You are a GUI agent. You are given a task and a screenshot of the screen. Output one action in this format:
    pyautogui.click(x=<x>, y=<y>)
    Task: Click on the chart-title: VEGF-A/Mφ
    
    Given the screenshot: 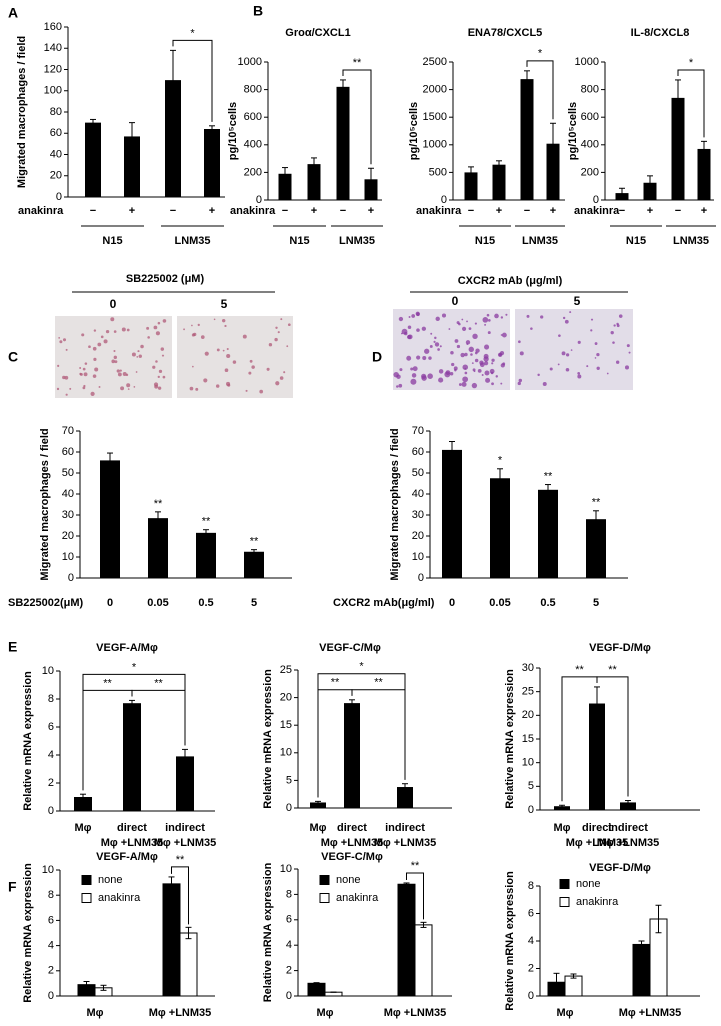 What is the action you would take?
    pyautogui.click(x=127, y=857)
    